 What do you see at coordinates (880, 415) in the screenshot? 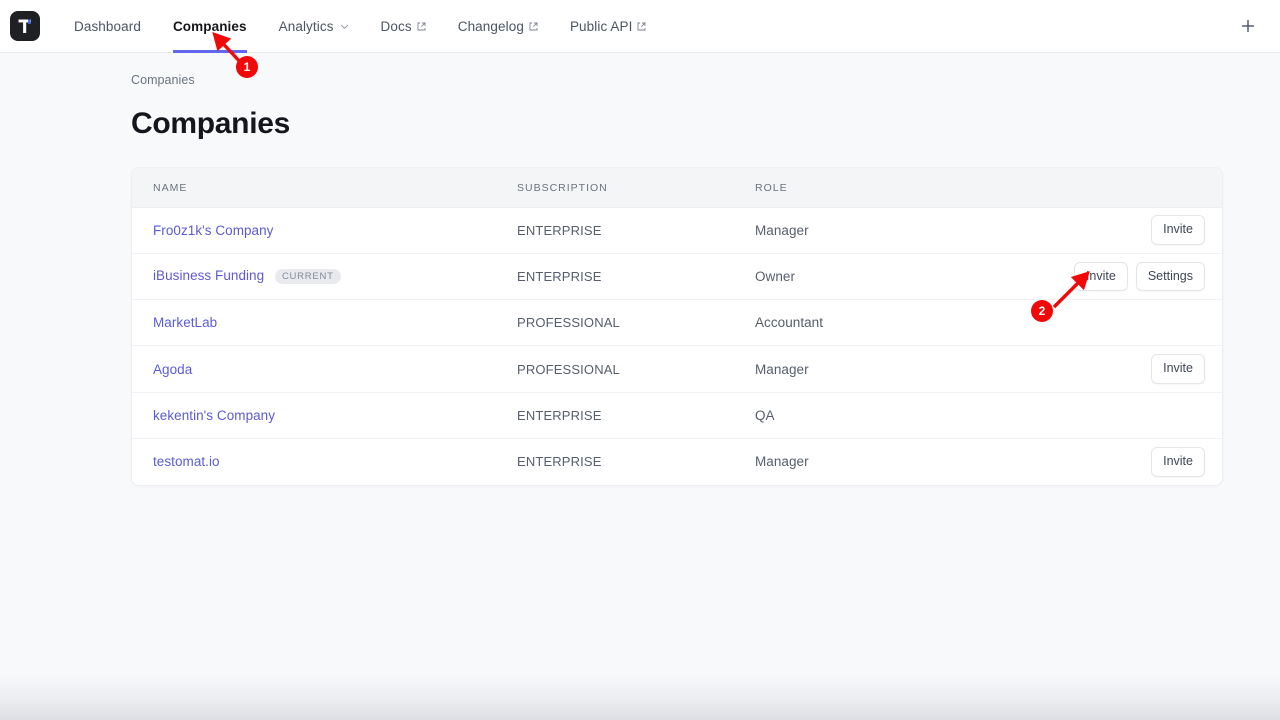
I see `cell-role: QA` at bounding box center [880, 415].